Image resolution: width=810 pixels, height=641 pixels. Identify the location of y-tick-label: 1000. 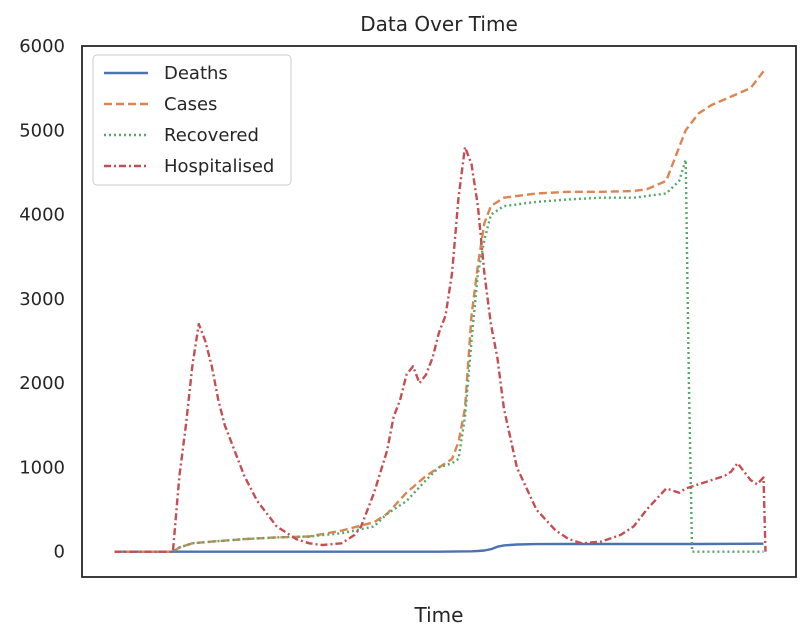
(42, 467).